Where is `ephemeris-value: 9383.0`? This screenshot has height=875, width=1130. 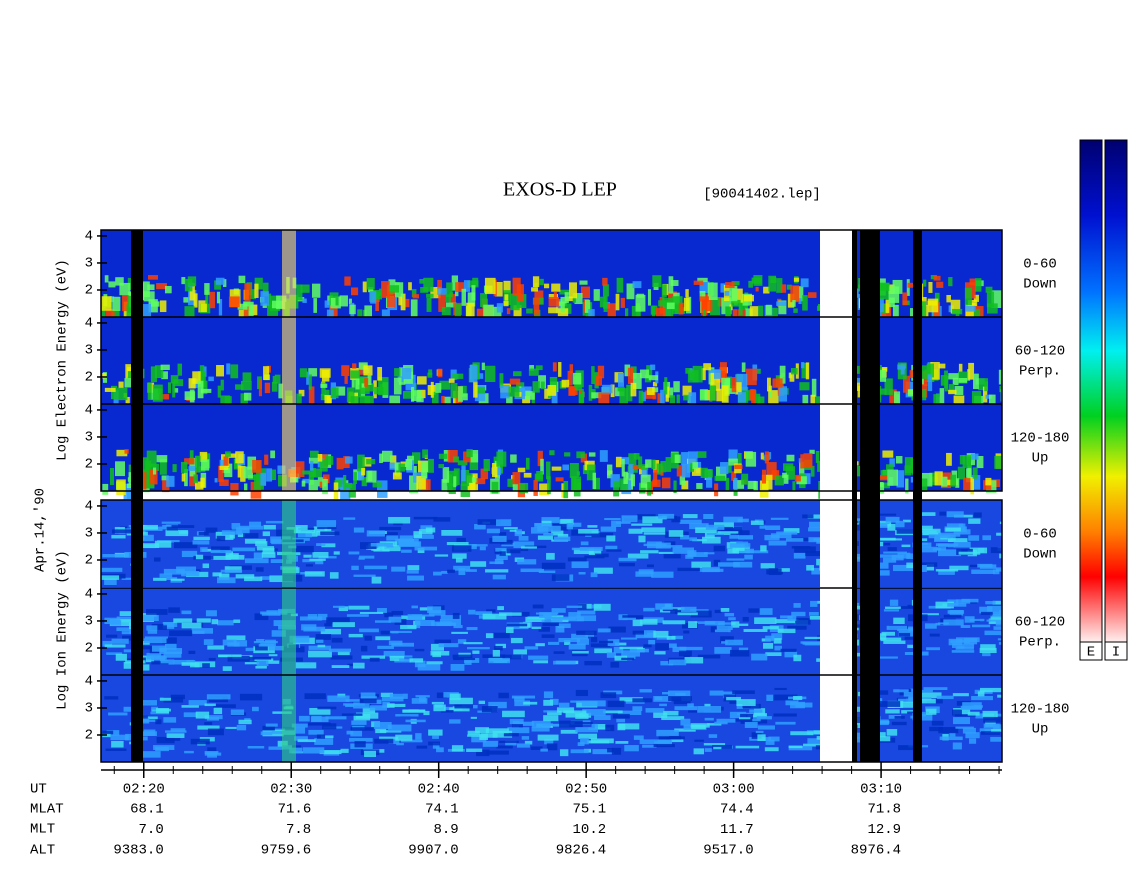
ephemeris-value: 9383.0 is located at coordinates (138, 851).